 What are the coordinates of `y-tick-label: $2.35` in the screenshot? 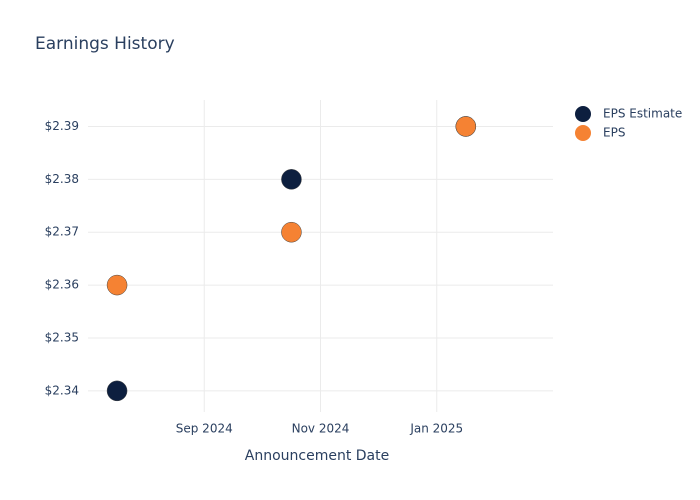 It's located at (62, 337).